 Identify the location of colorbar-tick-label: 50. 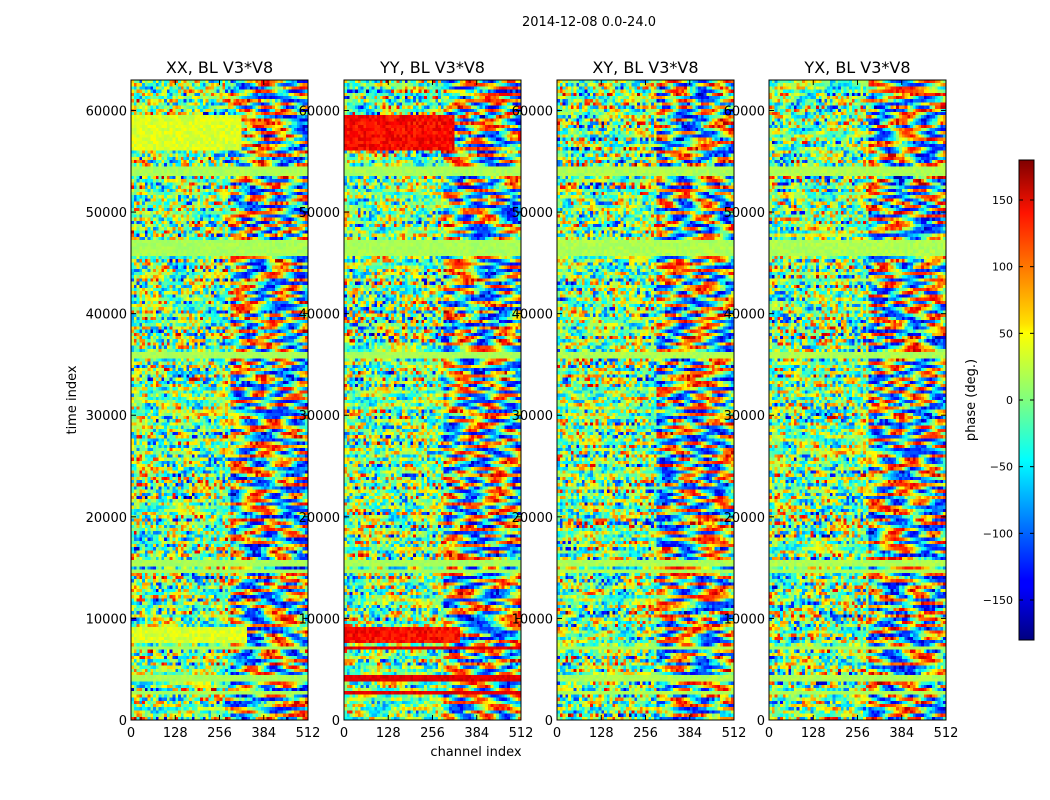
(1006, 333).